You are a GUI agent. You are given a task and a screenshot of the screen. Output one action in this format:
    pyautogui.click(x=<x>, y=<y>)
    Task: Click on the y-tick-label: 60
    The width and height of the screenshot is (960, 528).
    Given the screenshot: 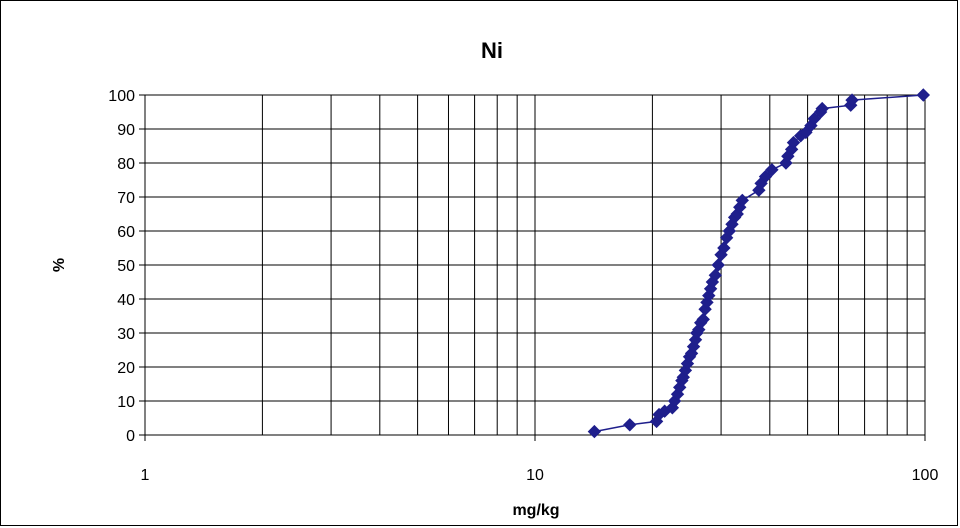 What is the action you would take?
    pyautogui.click(x=126, y=232)
    